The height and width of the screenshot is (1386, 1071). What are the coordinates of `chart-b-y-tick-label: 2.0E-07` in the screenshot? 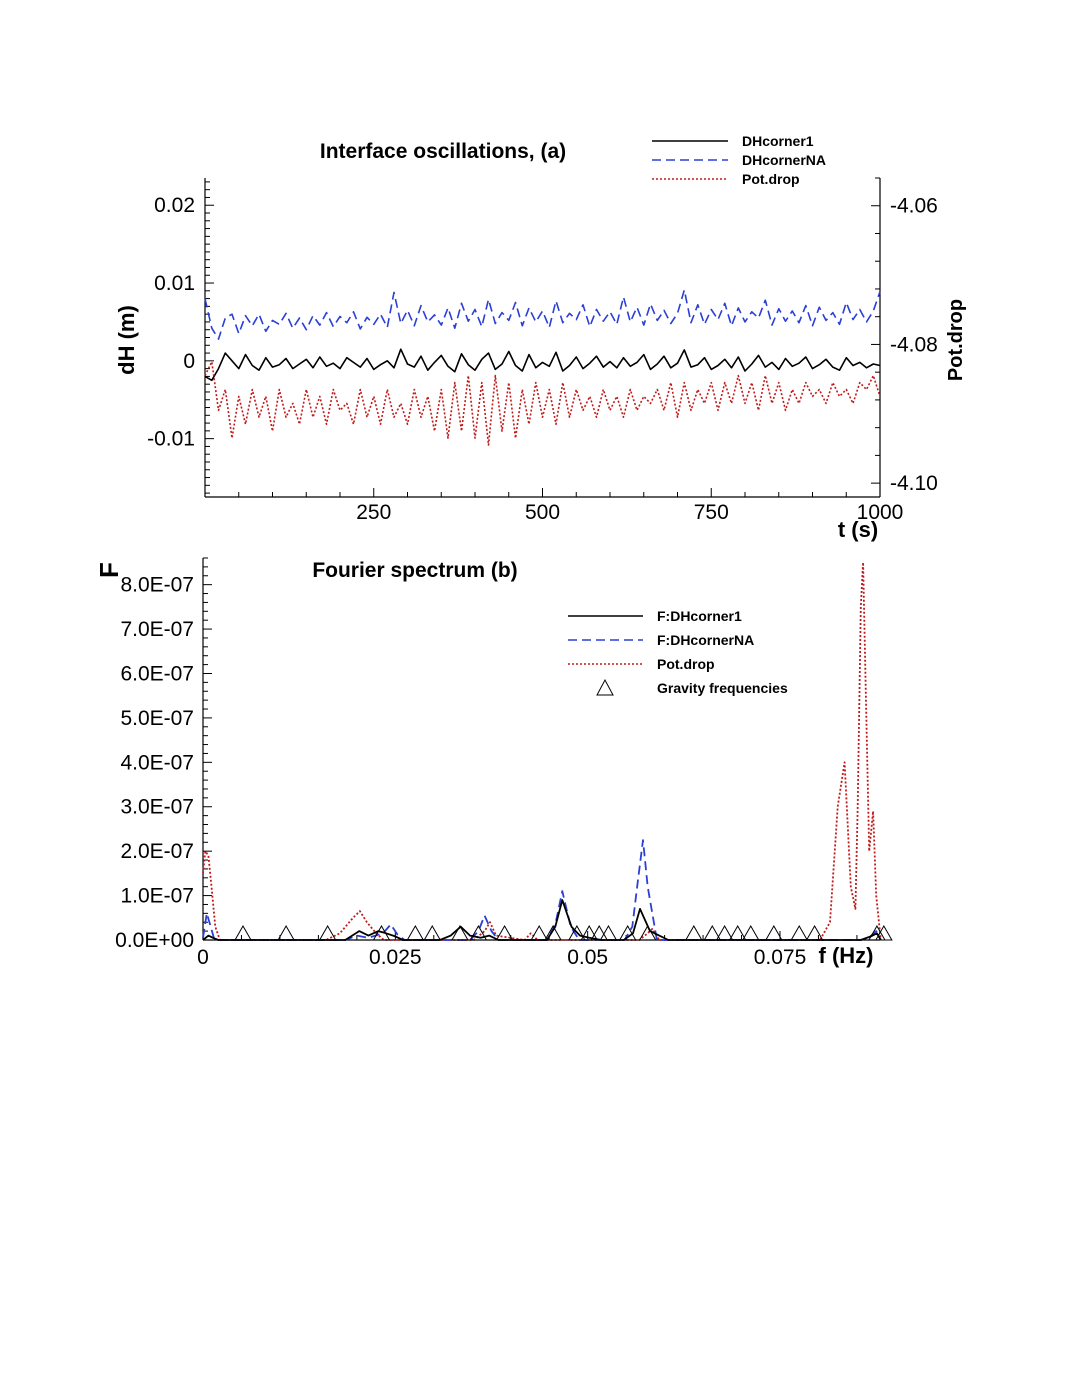 It's located at (157, 851).